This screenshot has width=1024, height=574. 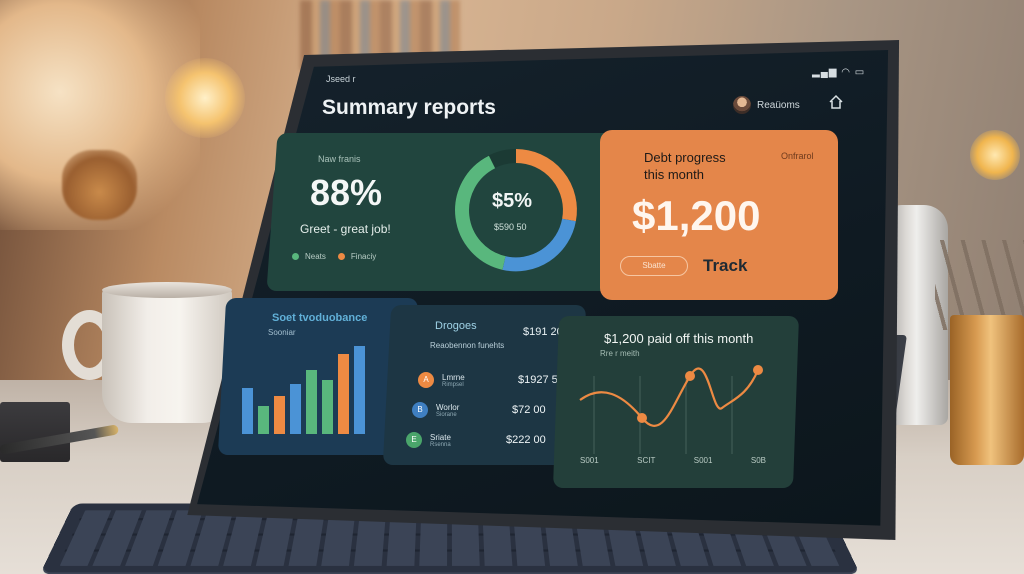 I want to click on pencil-cup, so click(x=987, y=390).